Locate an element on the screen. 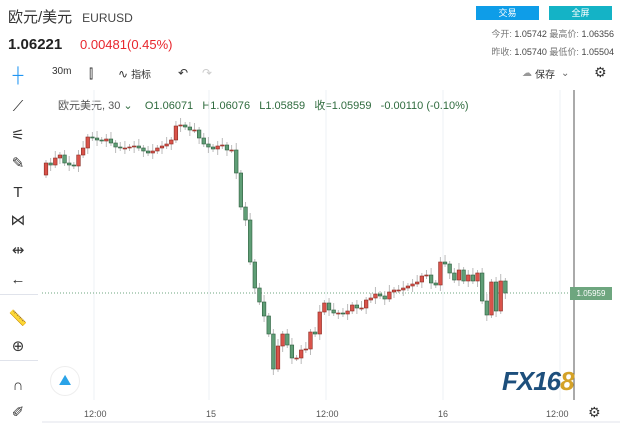 This screenshot has height=427, width=620. chevron-down-icon: ⌄ is located at coordinates (565, 73).